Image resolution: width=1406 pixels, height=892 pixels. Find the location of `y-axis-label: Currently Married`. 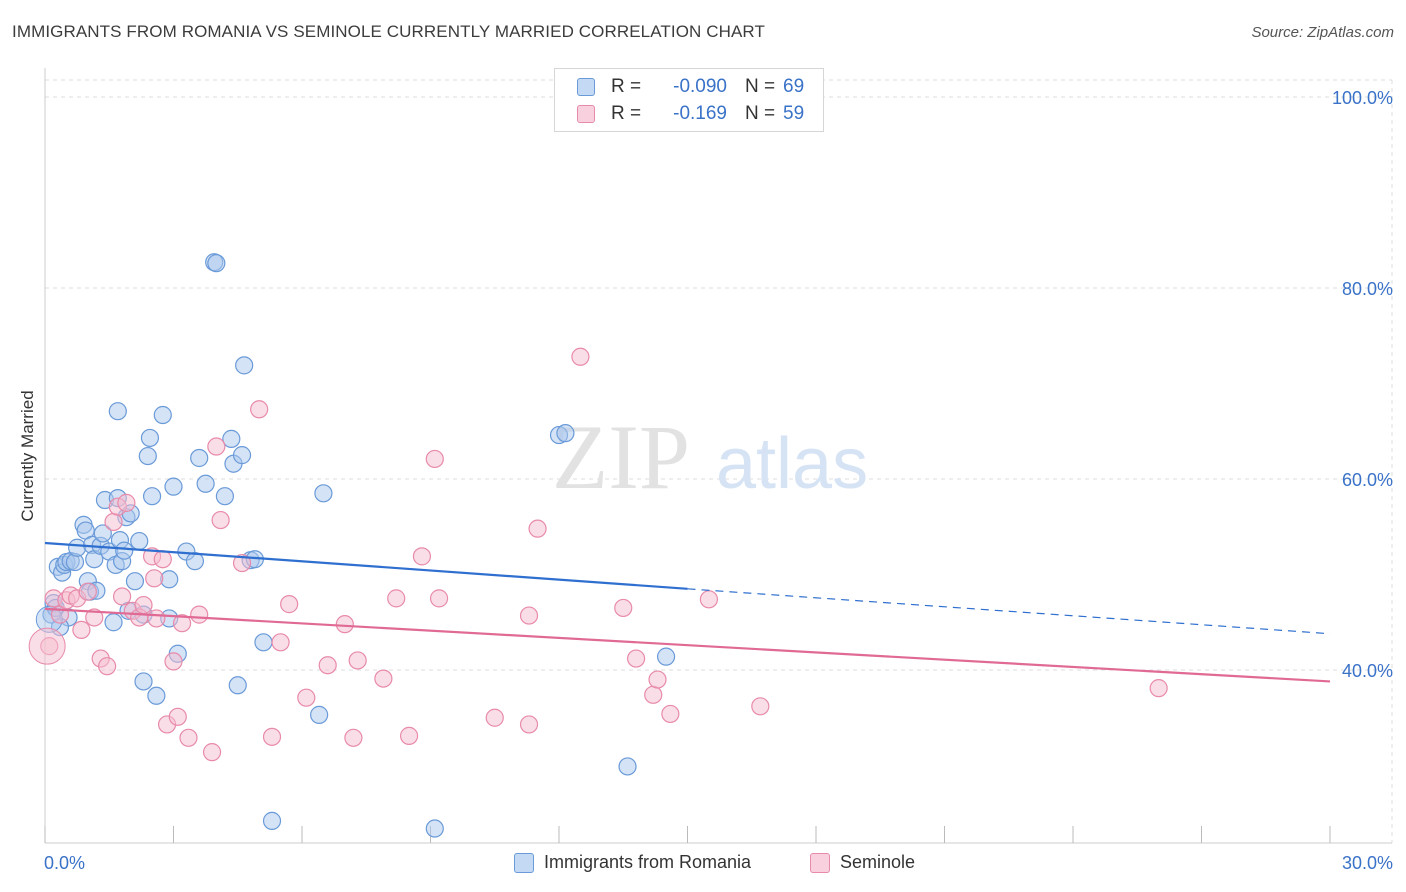

y-axis-label: Currently Married is located at coordinates (27, 456).